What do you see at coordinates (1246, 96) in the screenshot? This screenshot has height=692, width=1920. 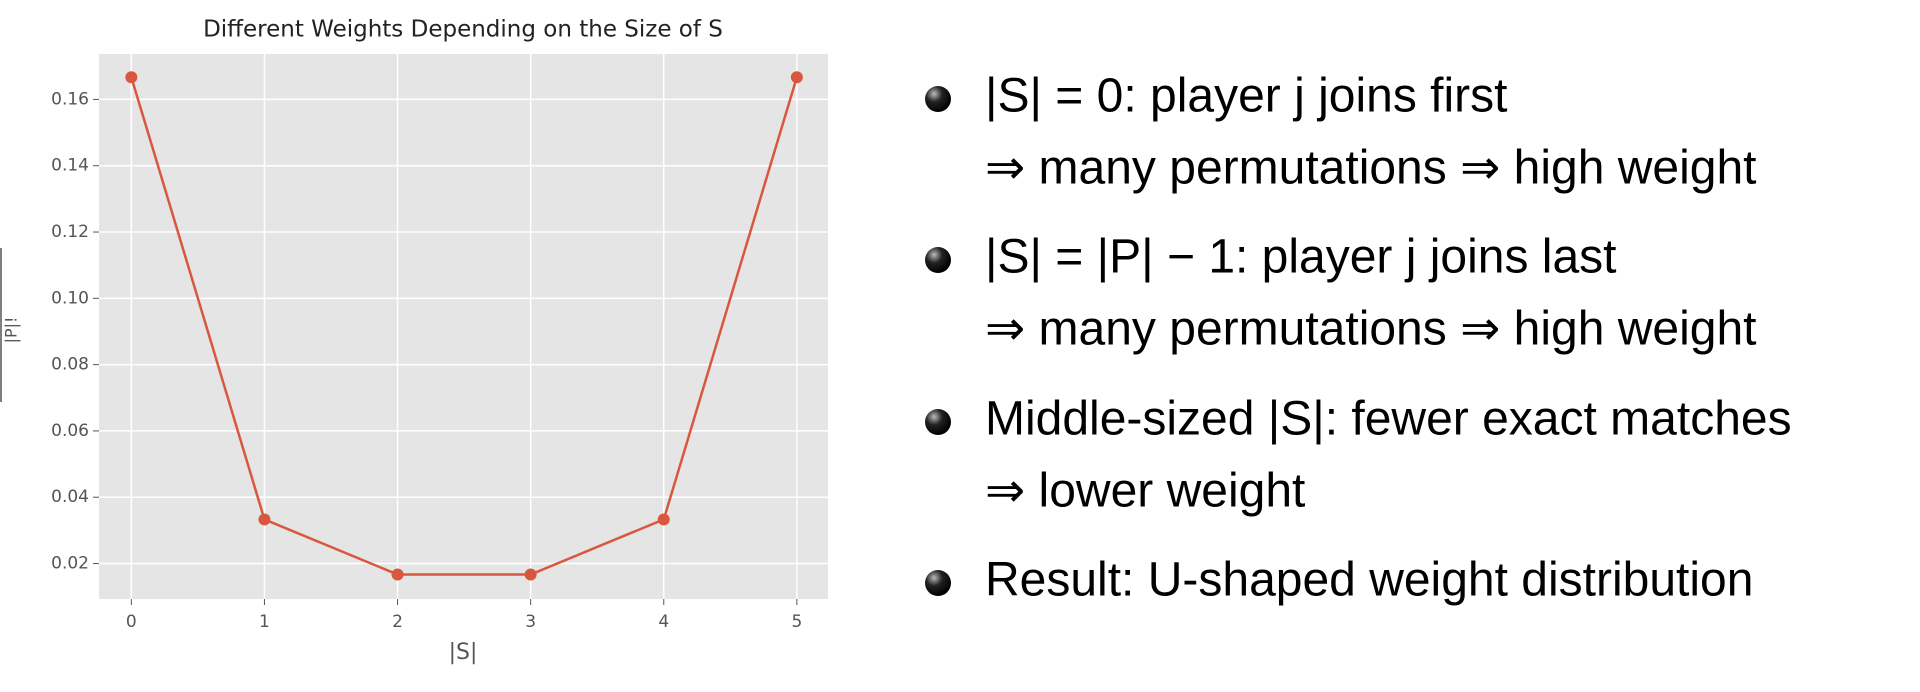 I see `bullet-text: |S| = 0: player j joins first` at bounding box center [1246, 96].